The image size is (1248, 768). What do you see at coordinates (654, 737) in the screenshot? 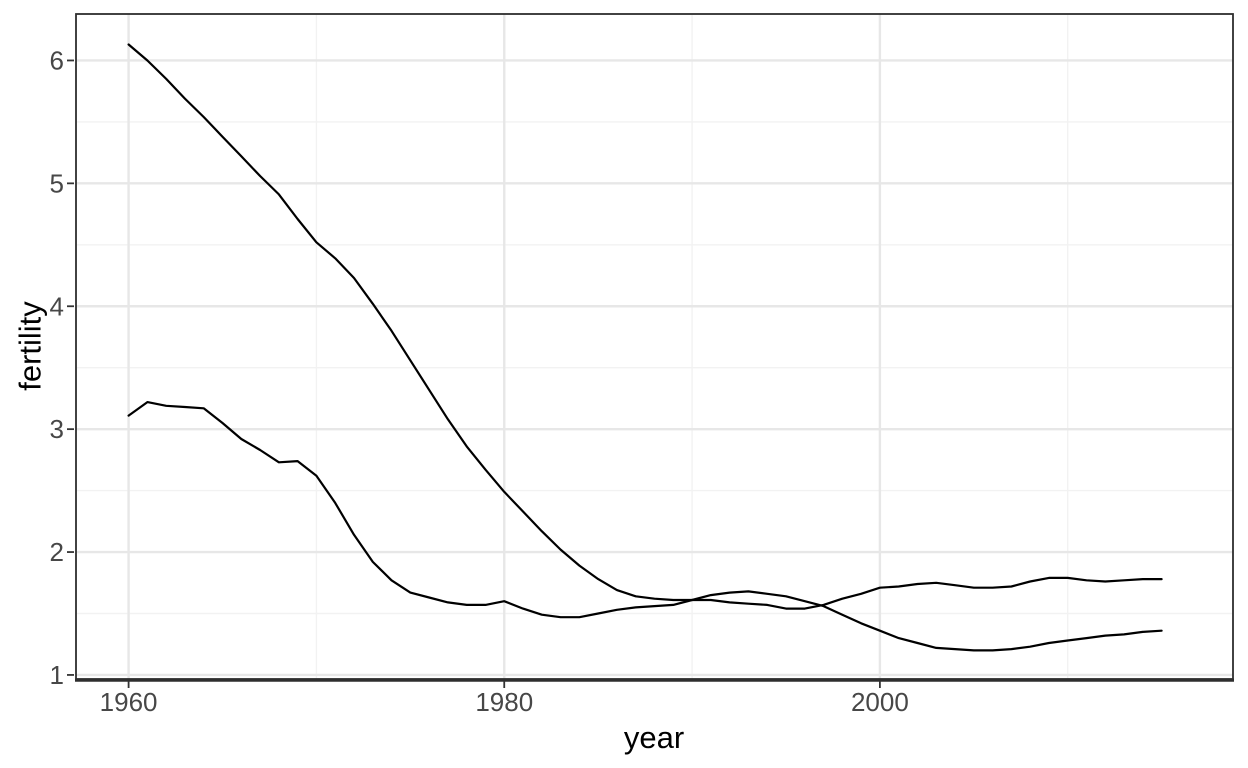
I see `x-axis-title: year` at bounding box center [654, 737].